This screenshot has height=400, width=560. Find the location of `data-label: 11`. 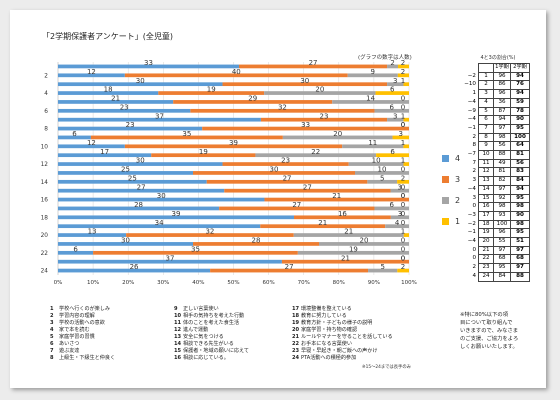

data-label: 11 is located at coordinates (372, 143).